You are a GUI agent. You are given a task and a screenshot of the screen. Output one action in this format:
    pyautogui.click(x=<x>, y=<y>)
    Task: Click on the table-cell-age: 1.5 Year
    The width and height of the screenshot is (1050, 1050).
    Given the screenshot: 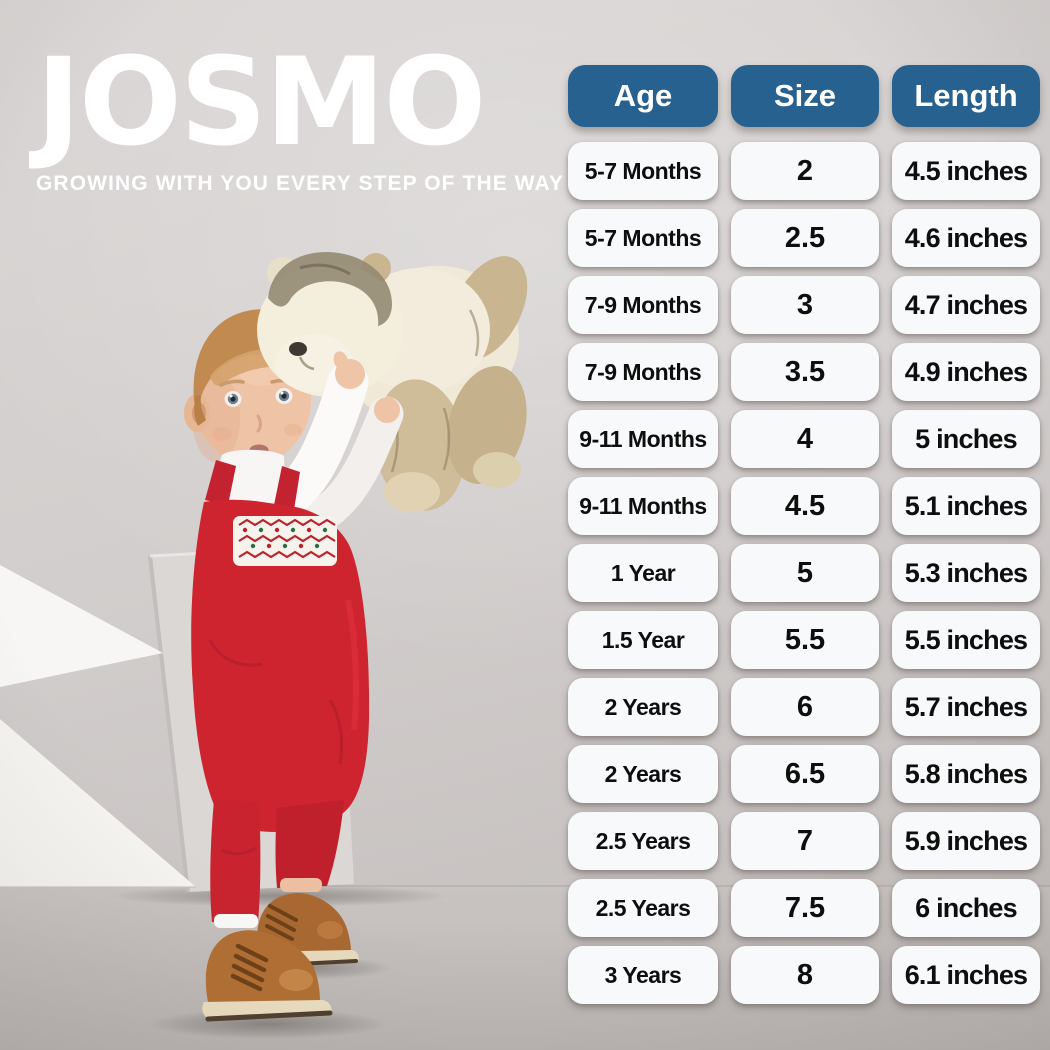 What is the action you would take?
    pyautogui.click(x=643, y=640)
    